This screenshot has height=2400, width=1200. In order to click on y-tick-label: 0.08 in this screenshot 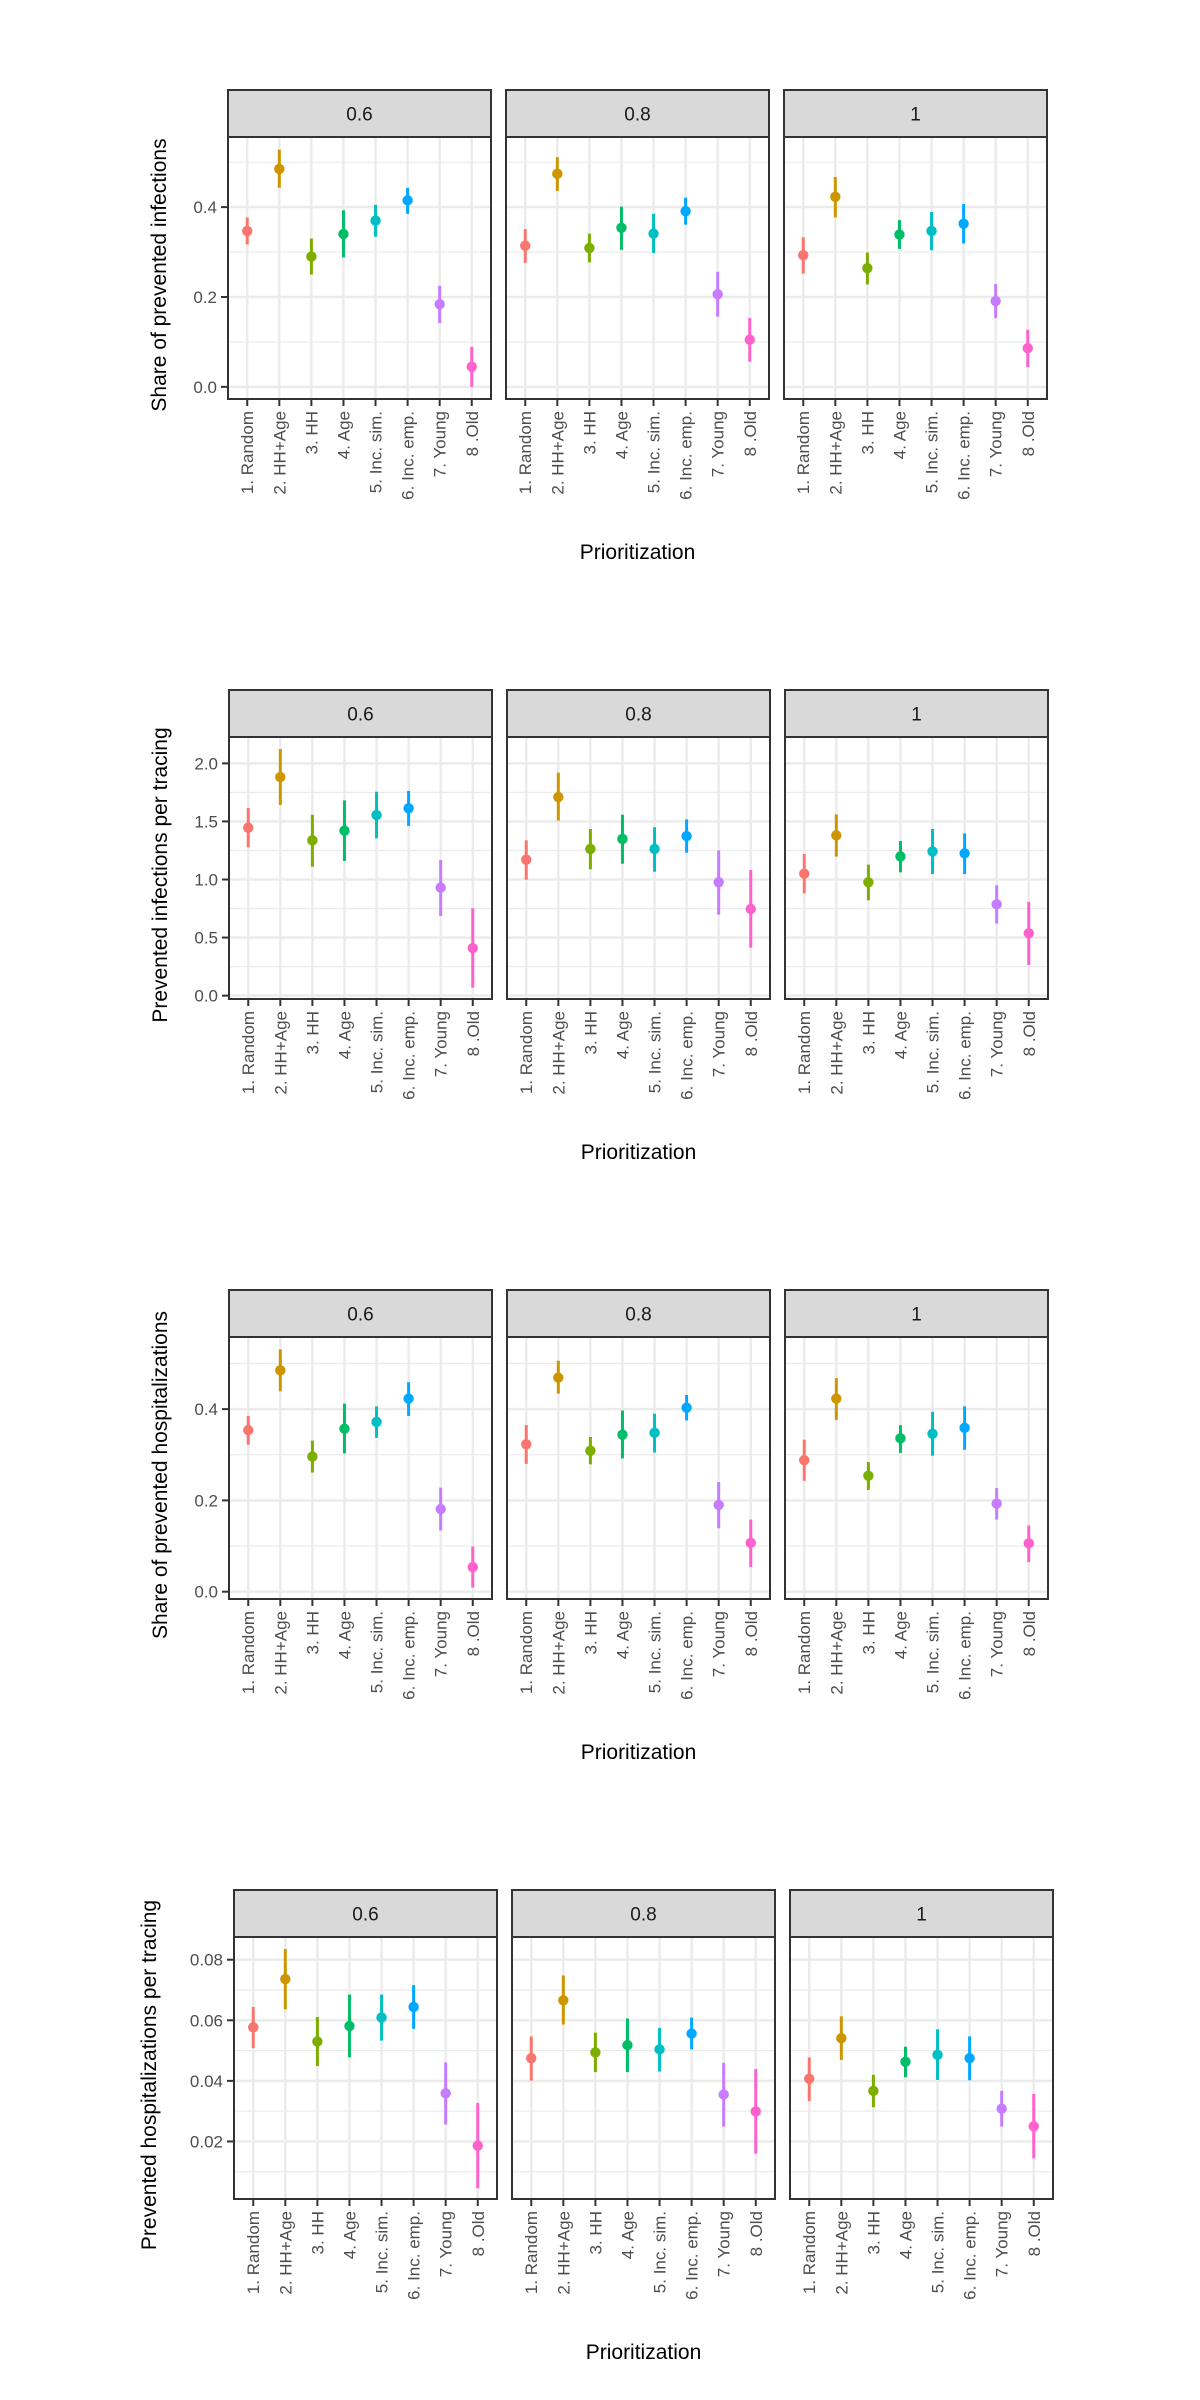, I will do `click(206, 1960)`.